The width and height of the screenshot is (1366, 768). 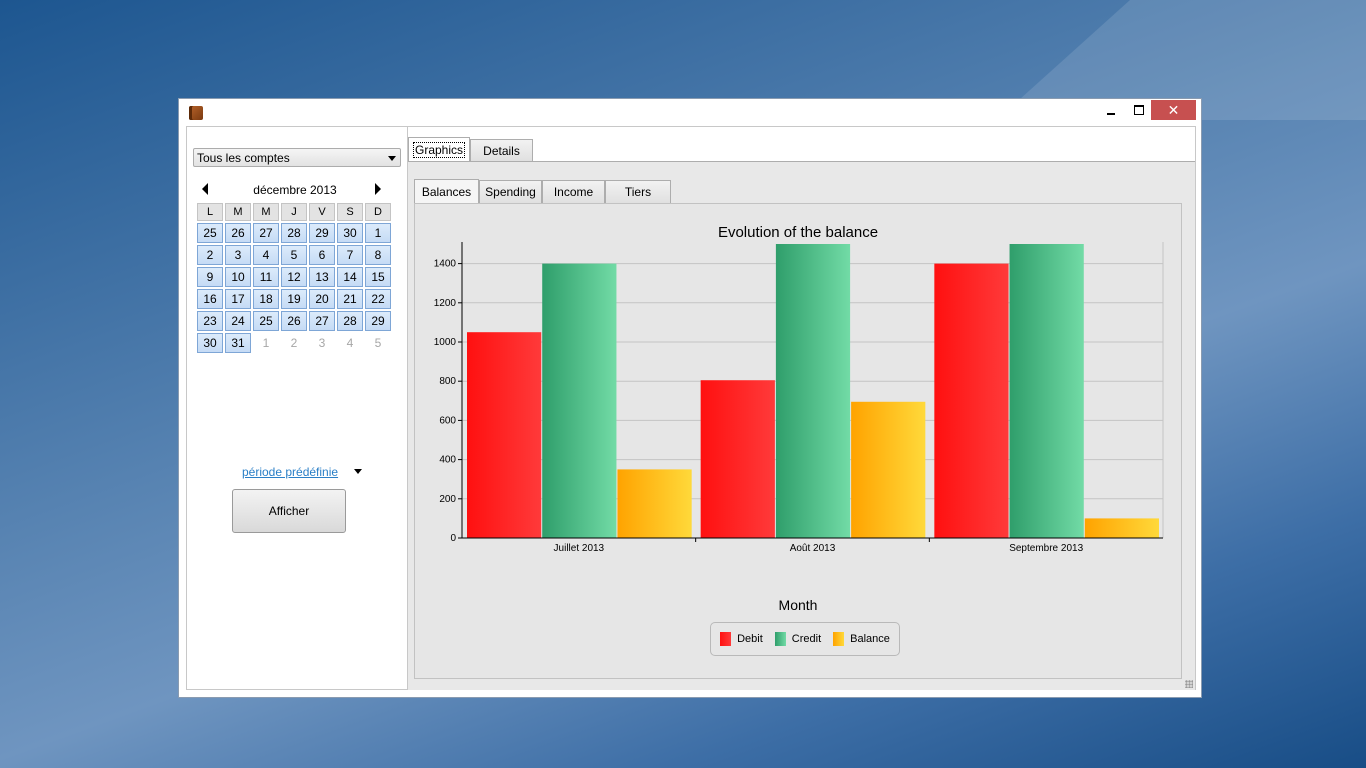 What do you see at coordinates (322, 277) in the screenshot?
I see `calendar-day: 13` at bounding box center [322, 277].